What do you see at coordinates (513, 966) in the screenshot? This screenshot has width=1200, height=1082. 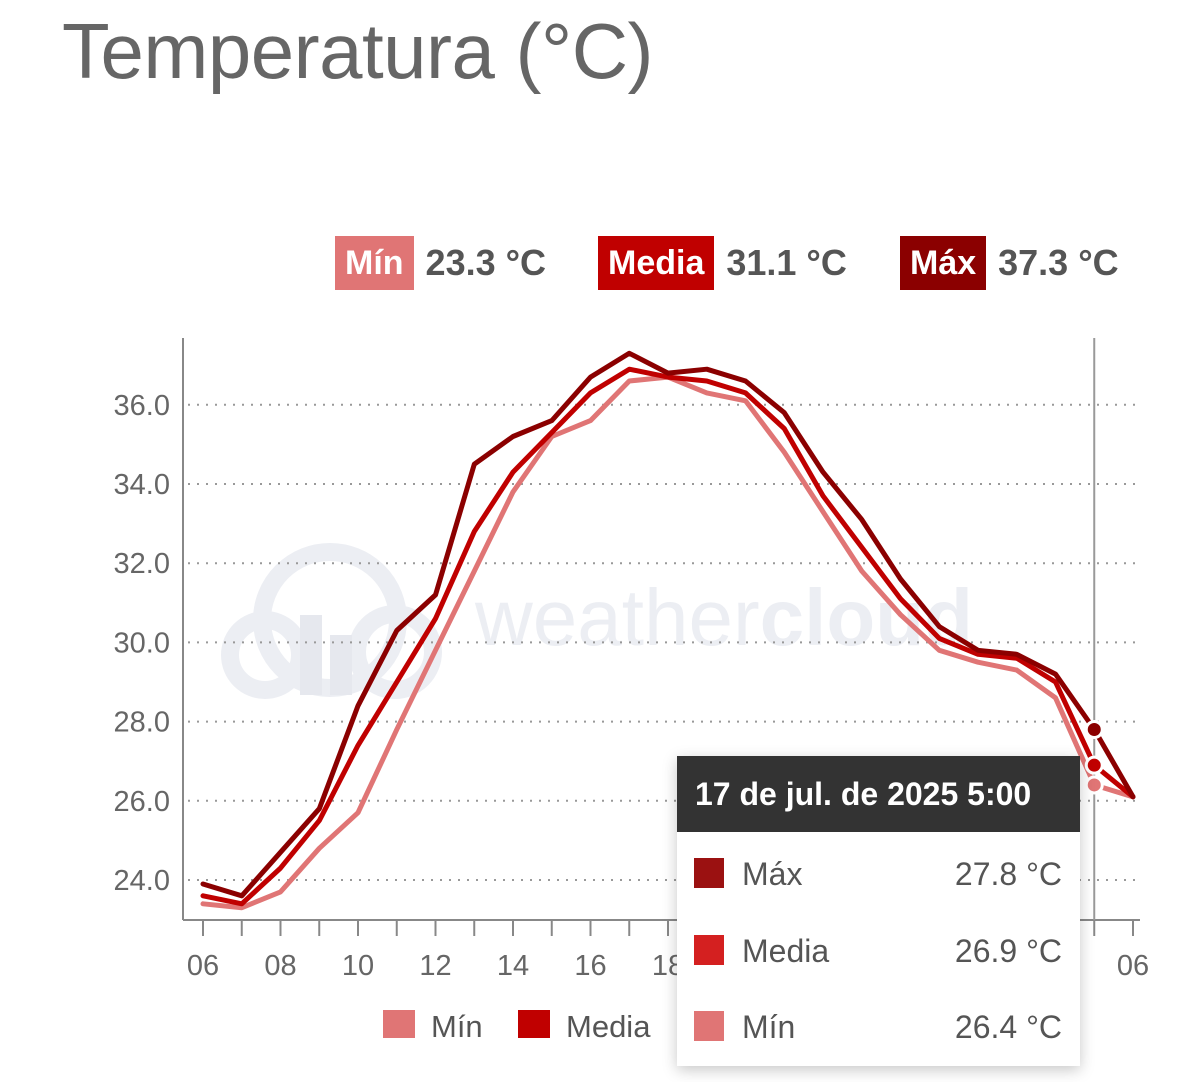 I see `x-tick-label: 14` at bounding box center [513, 966].